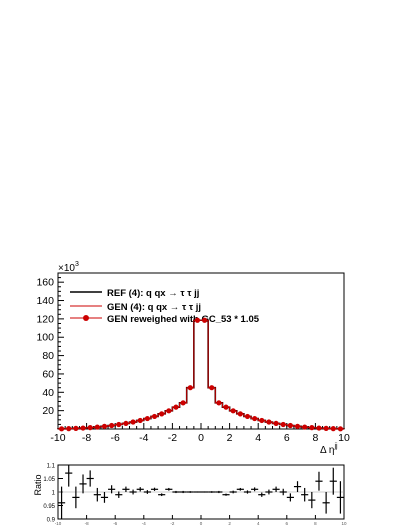  I want to click on ratio-data-layer, so click(201, 492).